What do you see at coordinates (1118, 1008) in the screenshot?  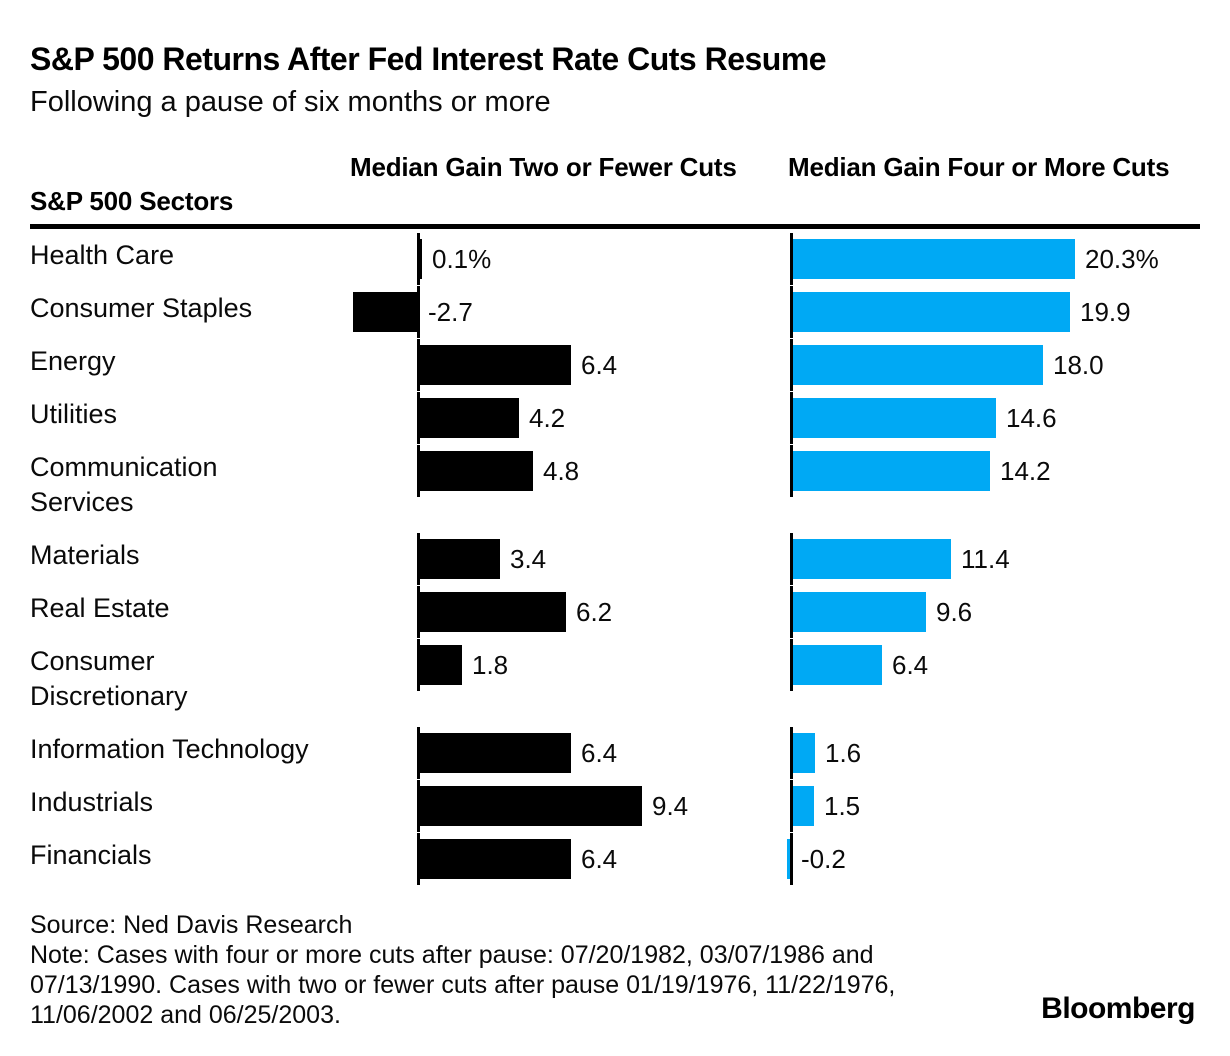 I see `bloomberg-logo: Bloomberg` at bounding box center [1118, 1008].